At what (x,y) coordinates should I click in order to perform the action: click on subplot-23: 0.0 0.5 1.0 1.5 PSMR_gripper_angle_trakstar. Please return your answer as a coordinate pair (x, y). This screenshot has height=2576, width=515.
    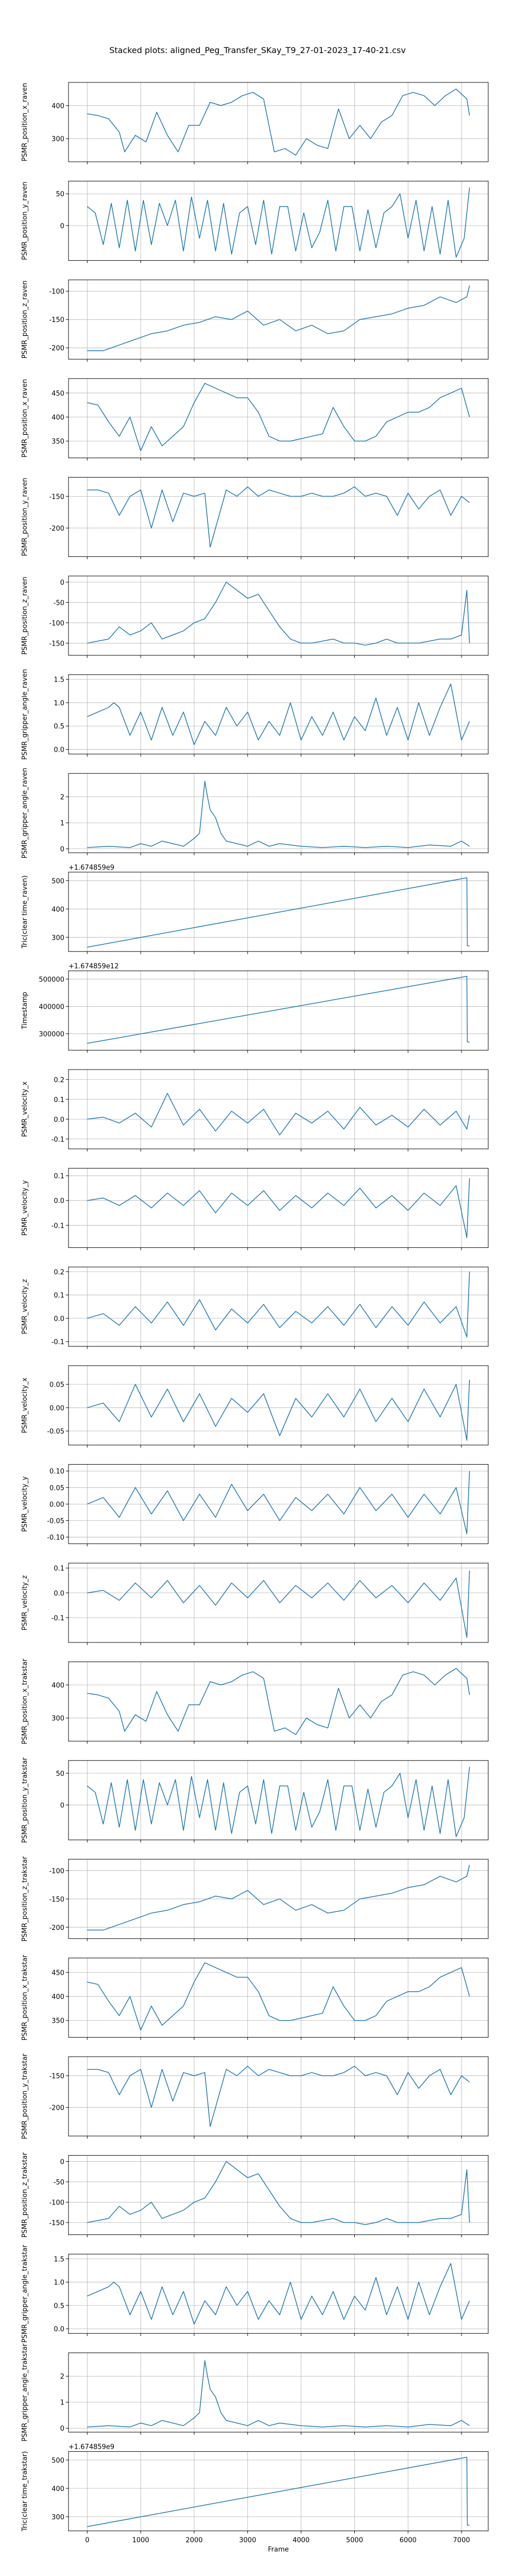
    Looking at the image, I should click on (255, 2294).